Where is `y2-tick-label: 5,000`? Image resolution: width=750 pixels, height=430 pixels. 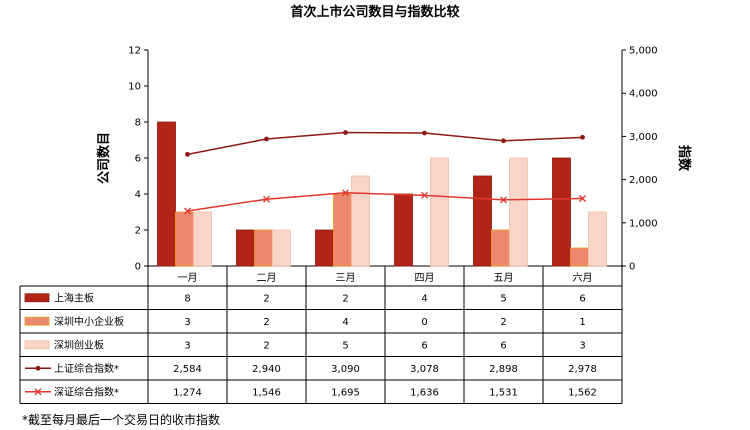
y2-tick-label: 5,000 is located at coordinates (643, 51).